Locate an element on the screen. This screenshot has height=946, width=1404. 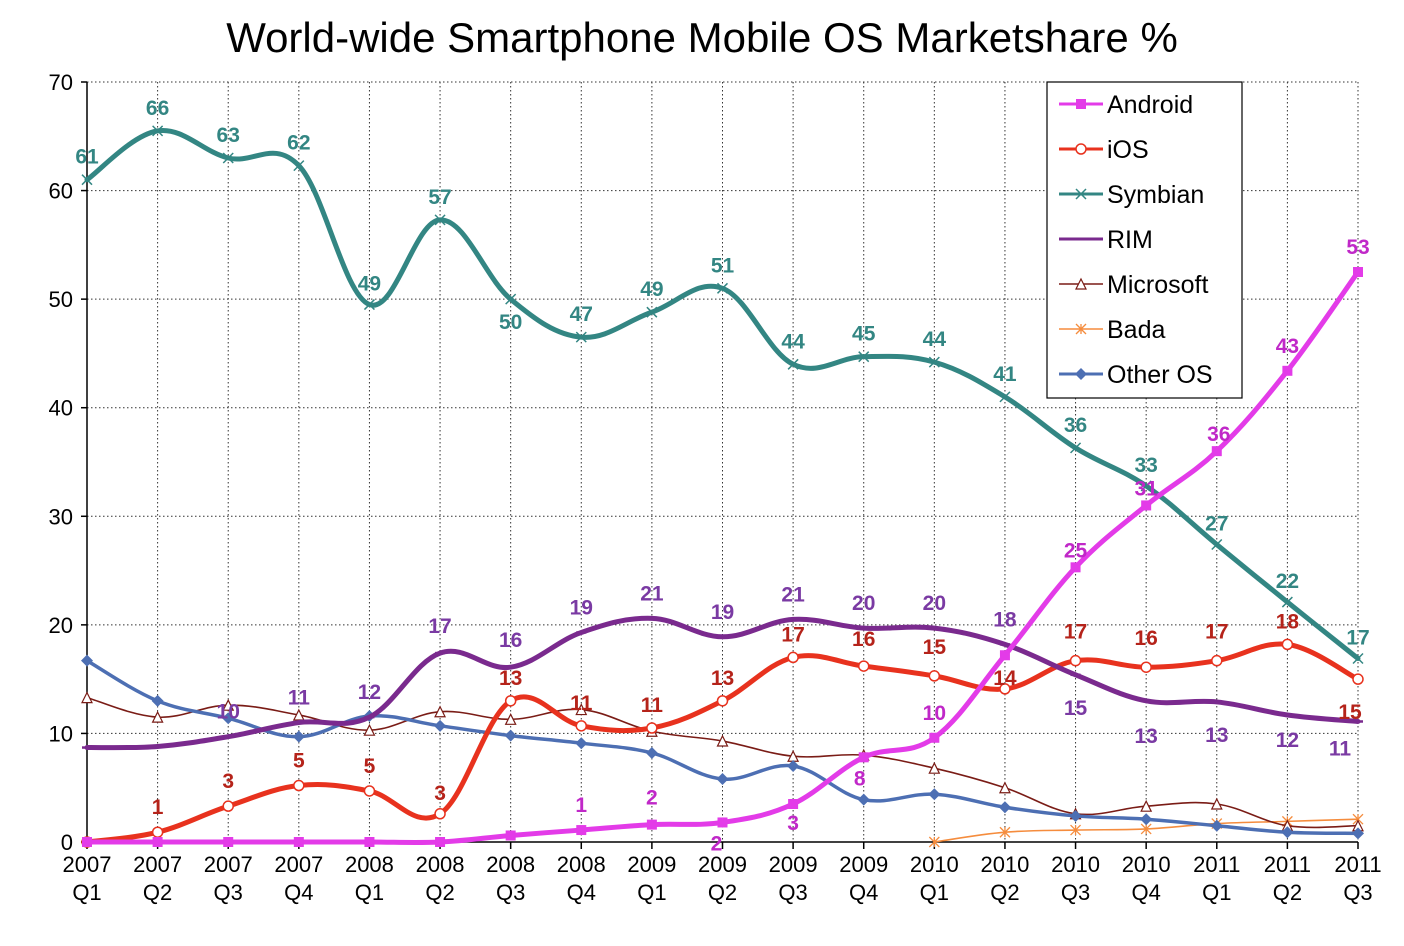
data-label-rim: 16 is located at coordinates (510, 640).